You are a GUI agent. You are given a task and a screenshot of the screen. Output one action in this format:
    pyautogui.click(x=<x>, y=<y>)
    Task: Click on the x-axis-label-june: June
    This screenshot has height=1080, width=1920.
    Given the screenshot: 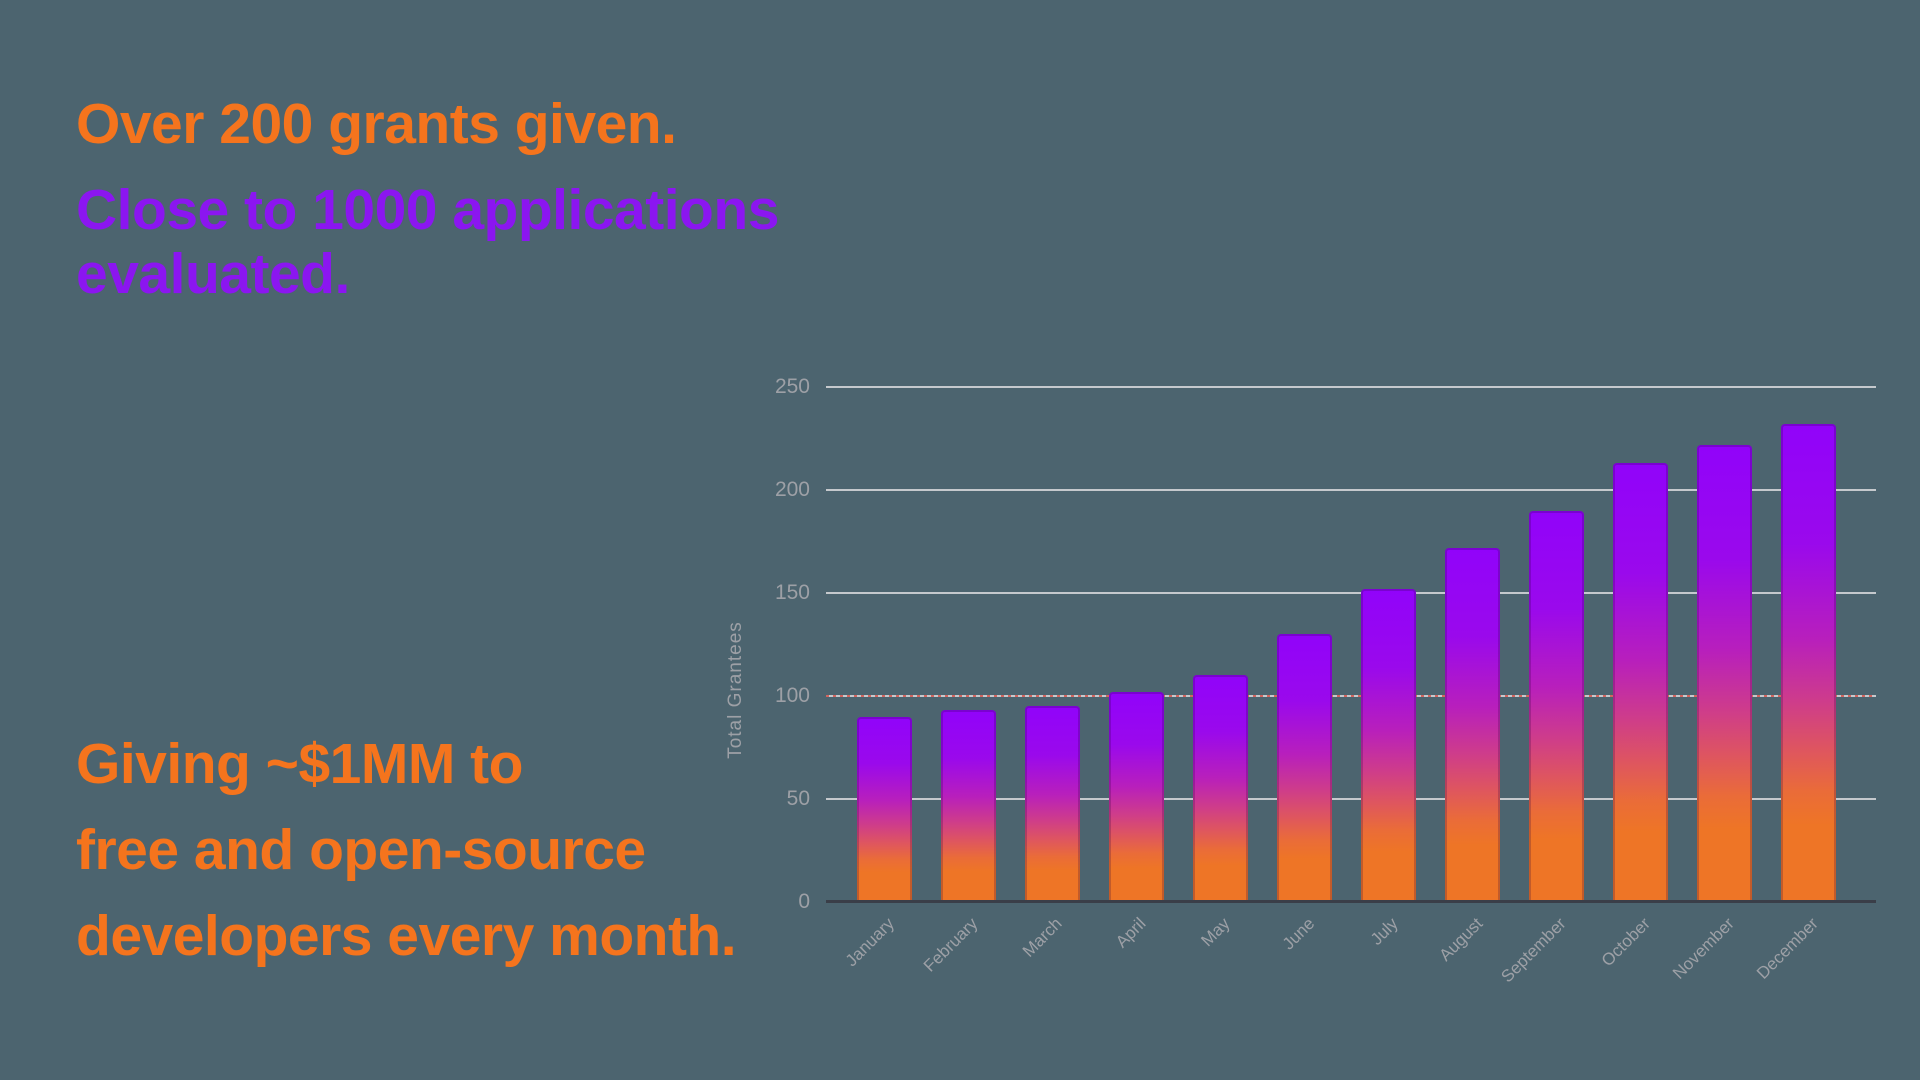 What is the action you would take?
    pyautogui.click(x=1298, y=934)
    